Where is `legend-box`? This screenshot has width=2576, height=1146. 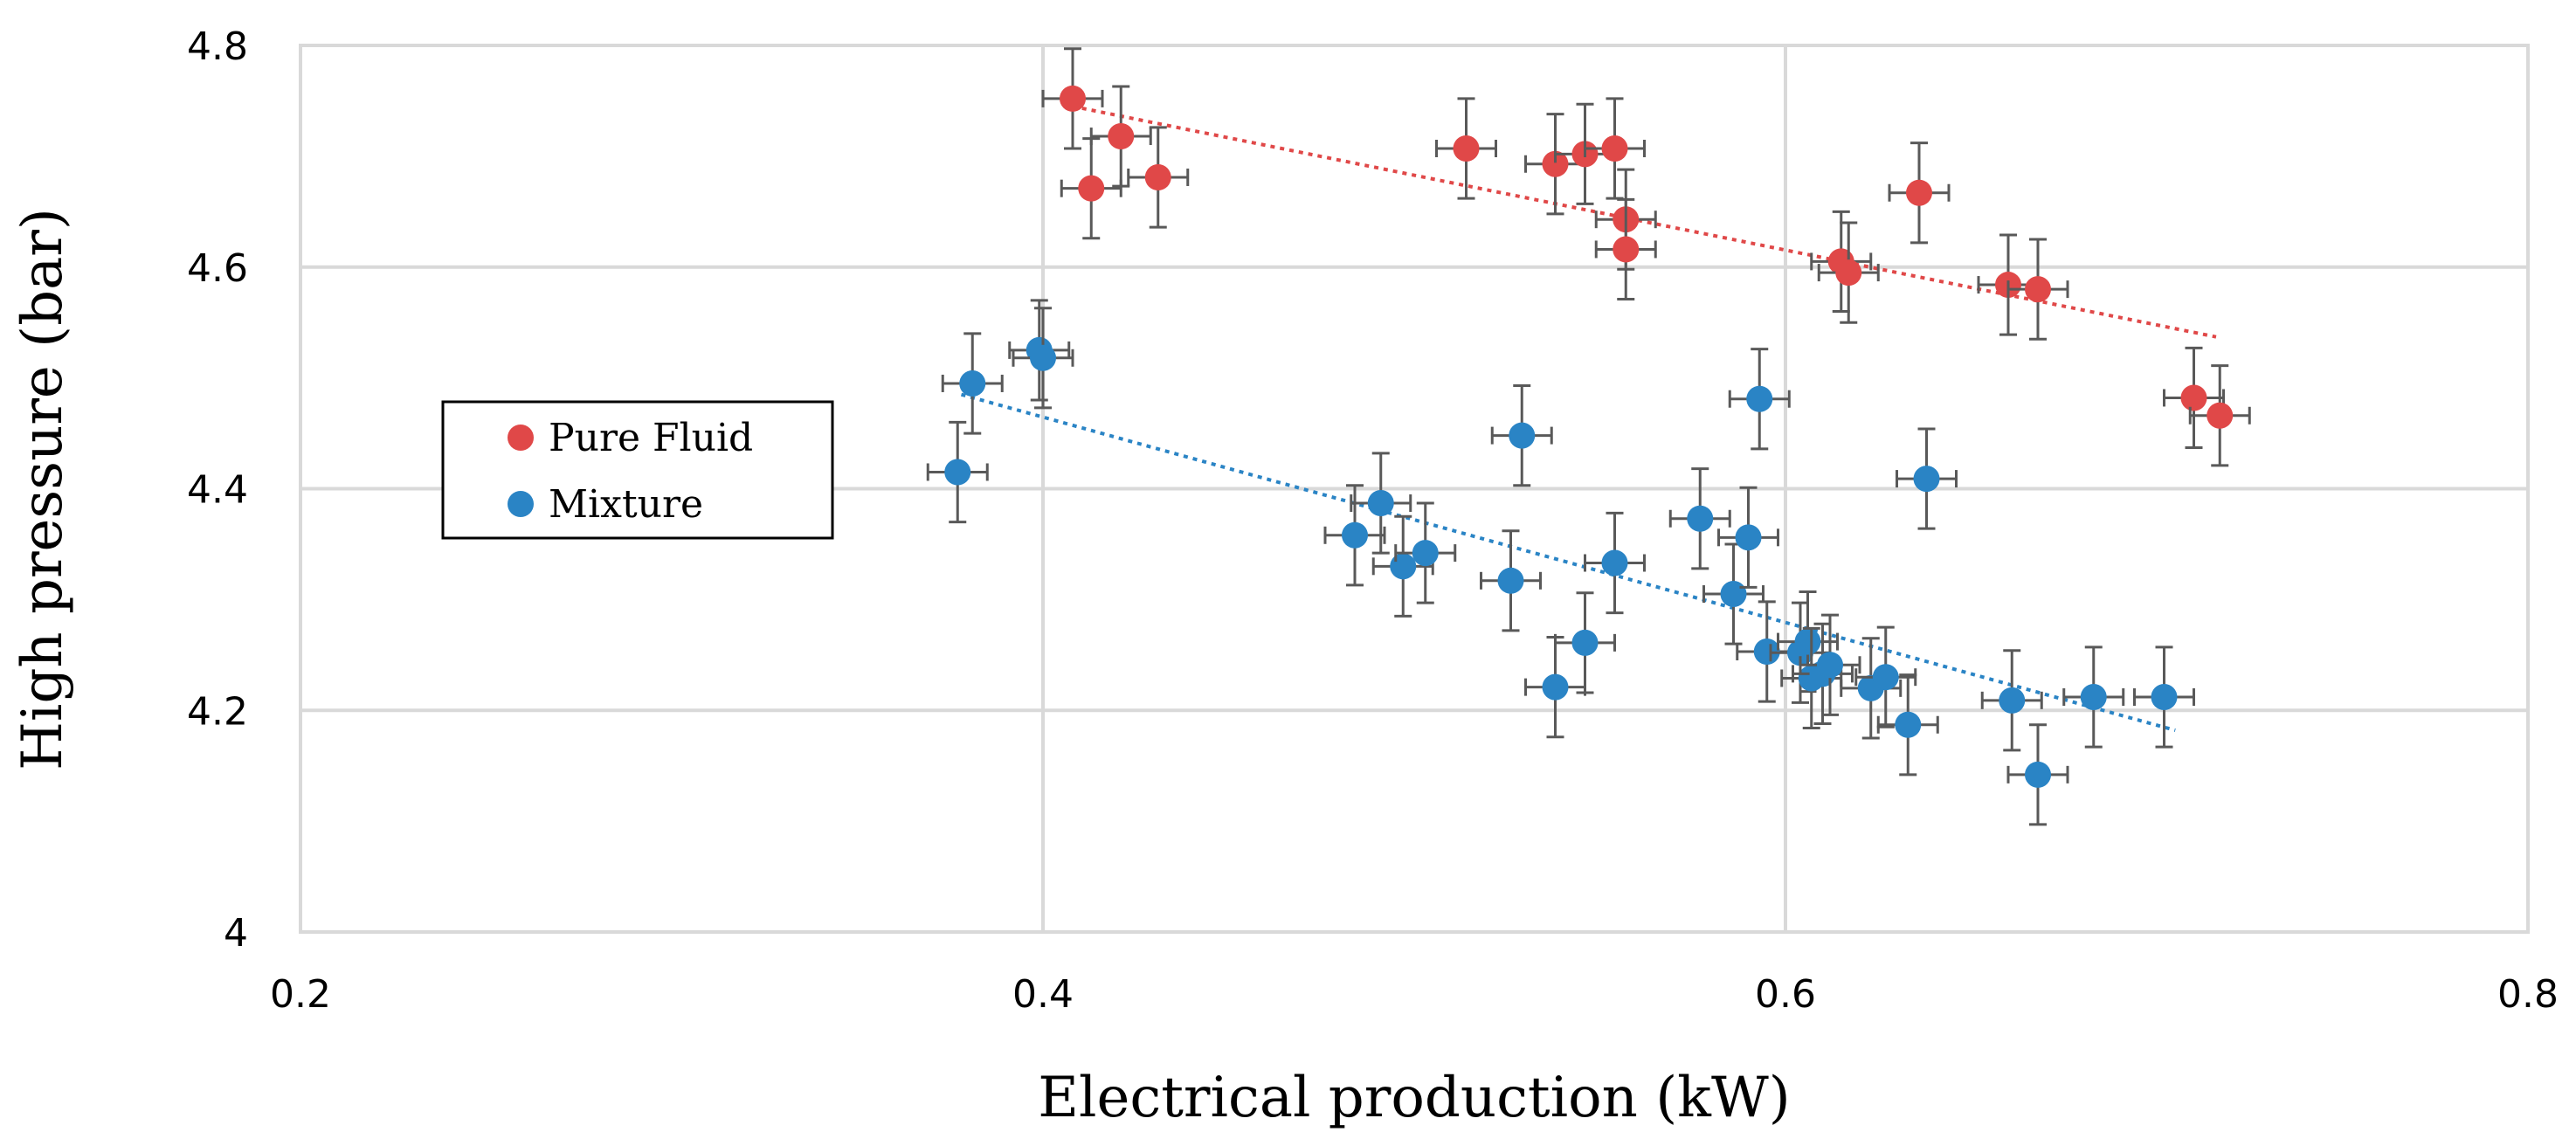 legend-box is located at coordinates (637, 470).